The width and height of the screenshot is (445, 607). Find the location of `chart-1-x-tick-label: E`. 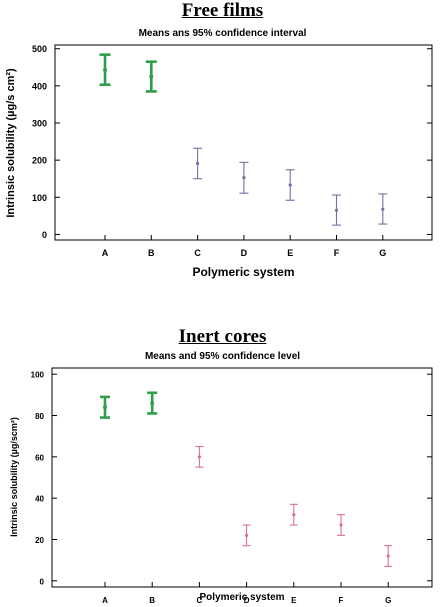

chart-1-x-tick-label: E is located at coordinates (290, 253).